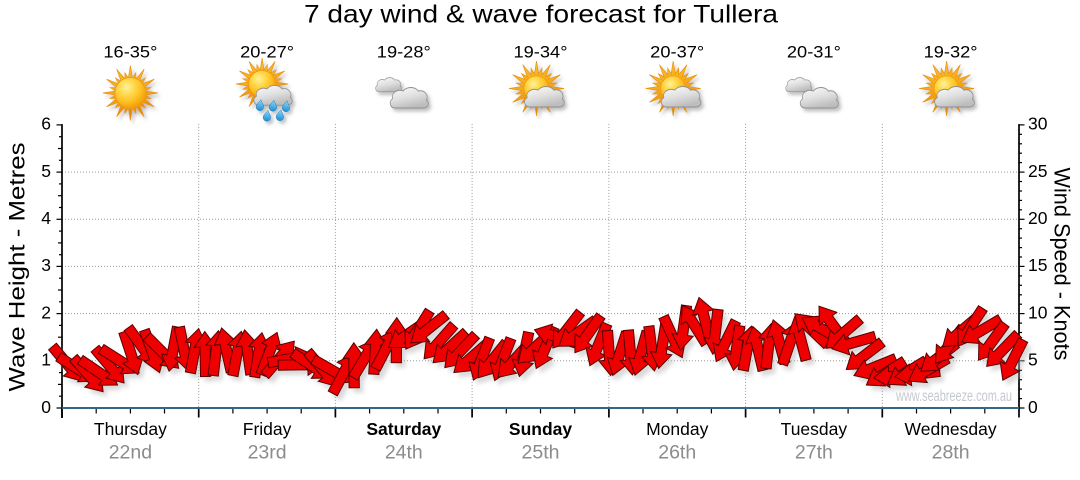 The height and width of the screenshot is (480, 1080). Describe the element at coordinates (267, 429) in the screenshot. I see `svg-text: Friday` at that location.